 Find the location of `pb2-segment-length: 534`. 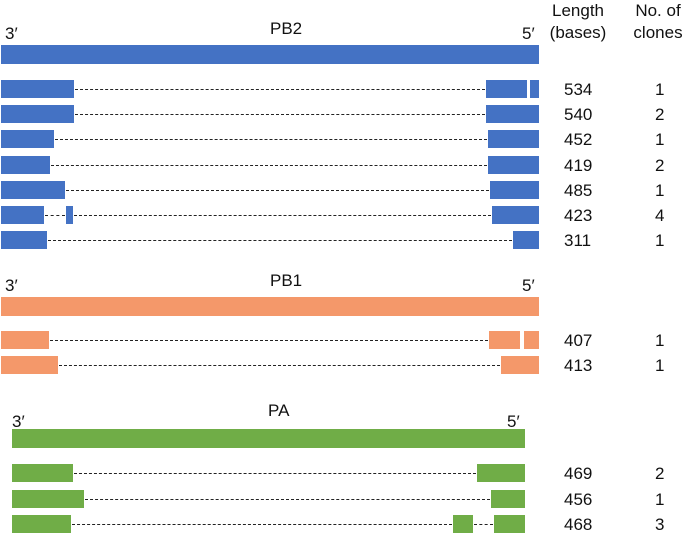

pb2-segment-length: 534 is located at coordinates (578, 89).